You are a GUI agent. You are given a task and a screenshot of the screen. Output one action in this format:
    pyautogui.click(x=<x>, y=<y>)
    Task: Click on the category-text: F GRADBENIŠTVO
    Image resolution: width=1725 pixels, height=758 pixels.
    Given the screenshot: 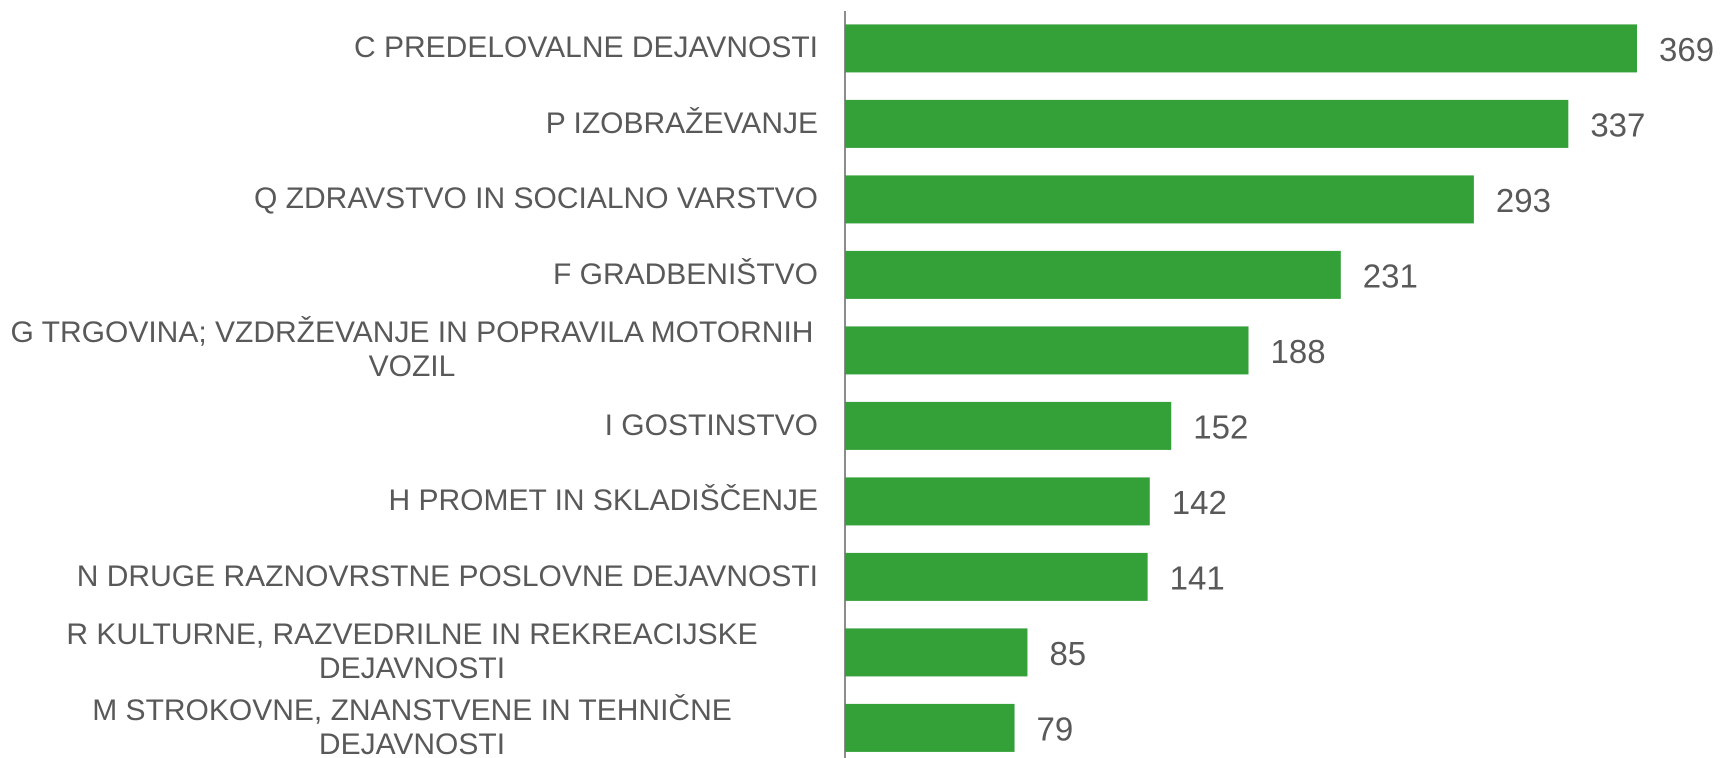 What is the action you would take?
    pyautogui.click(x=685, y=274)
    